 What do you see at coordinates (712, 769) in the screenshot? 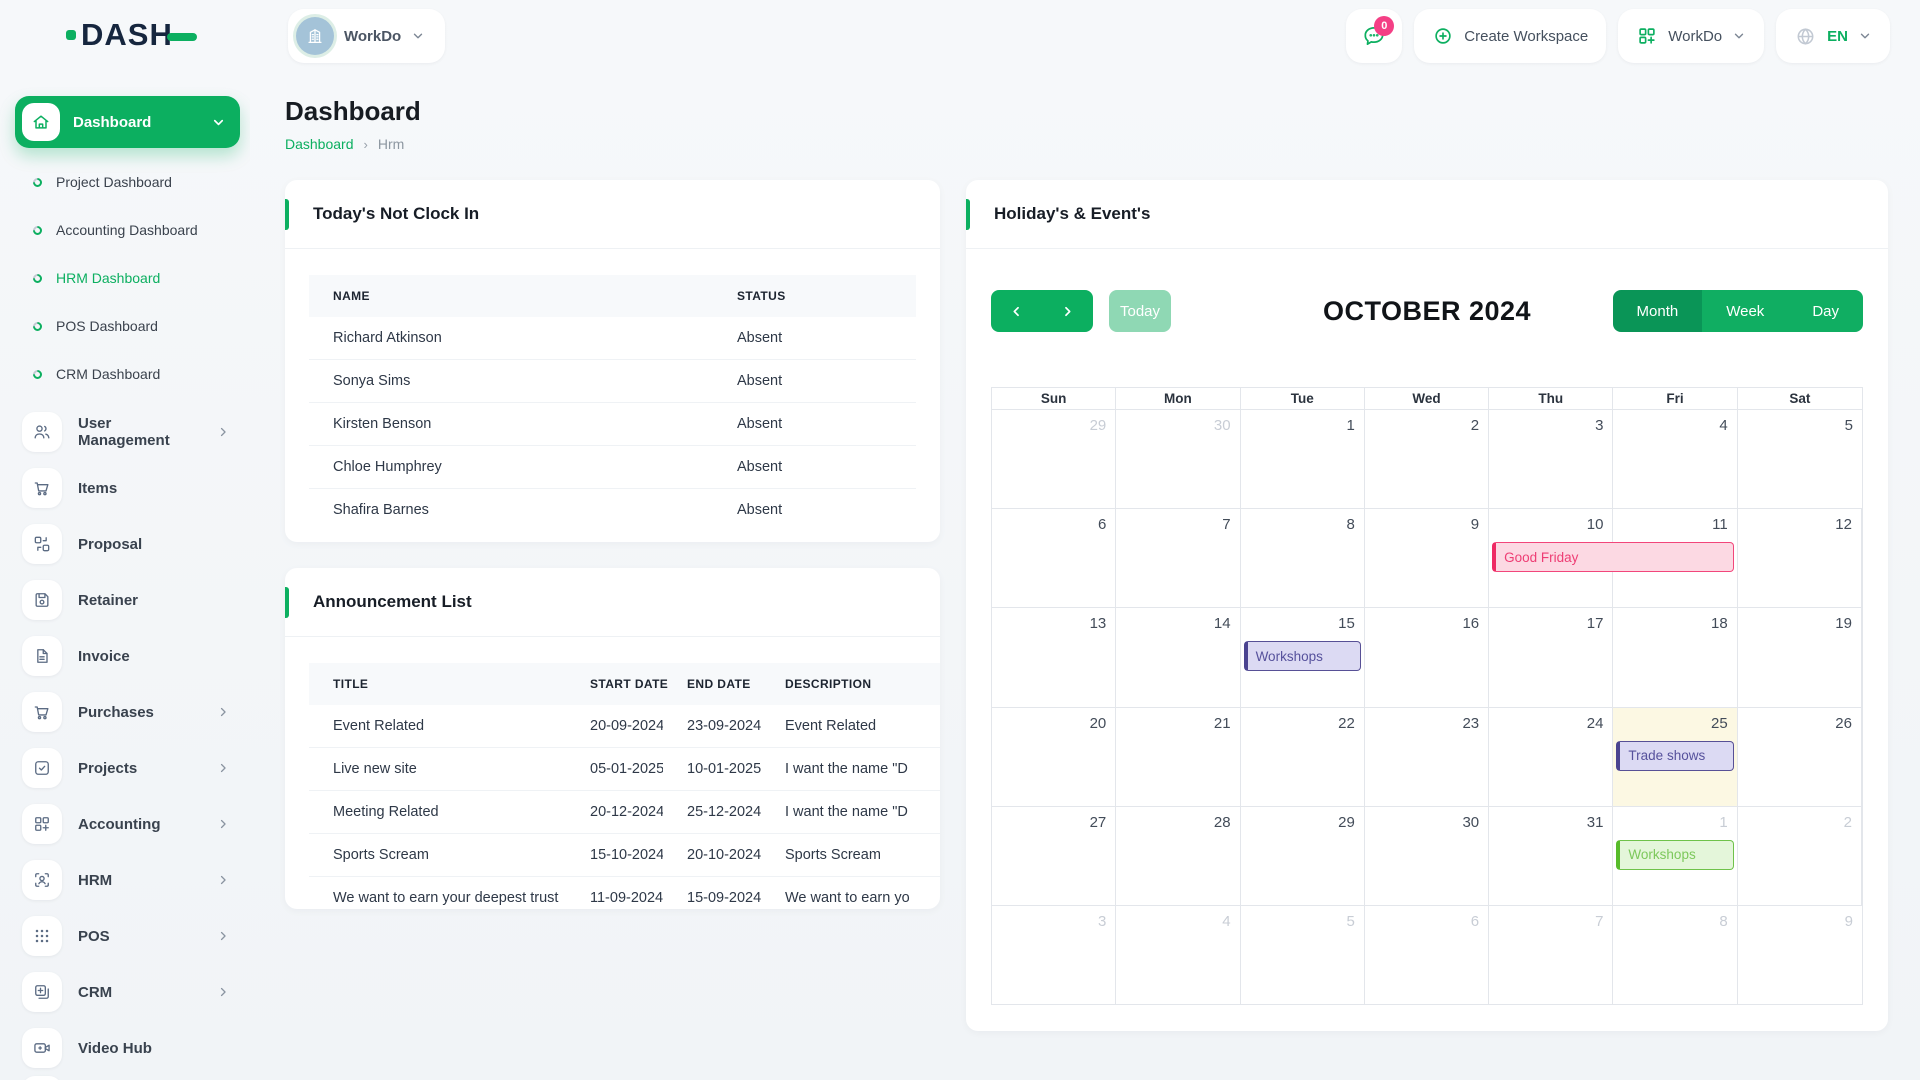
I see `announcement-end-date: 10-01-2025` at bounding box center [712, 769].